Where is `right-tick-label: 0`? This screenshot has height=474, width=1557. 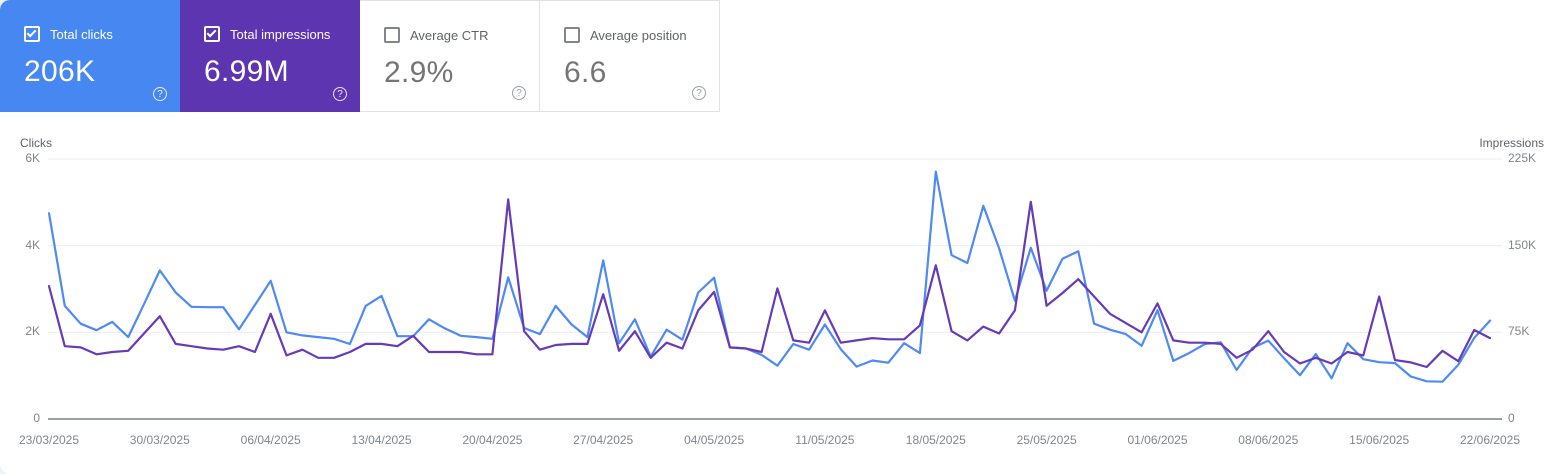
right-tick-label: 0 is located at coordinates (1511, 418).